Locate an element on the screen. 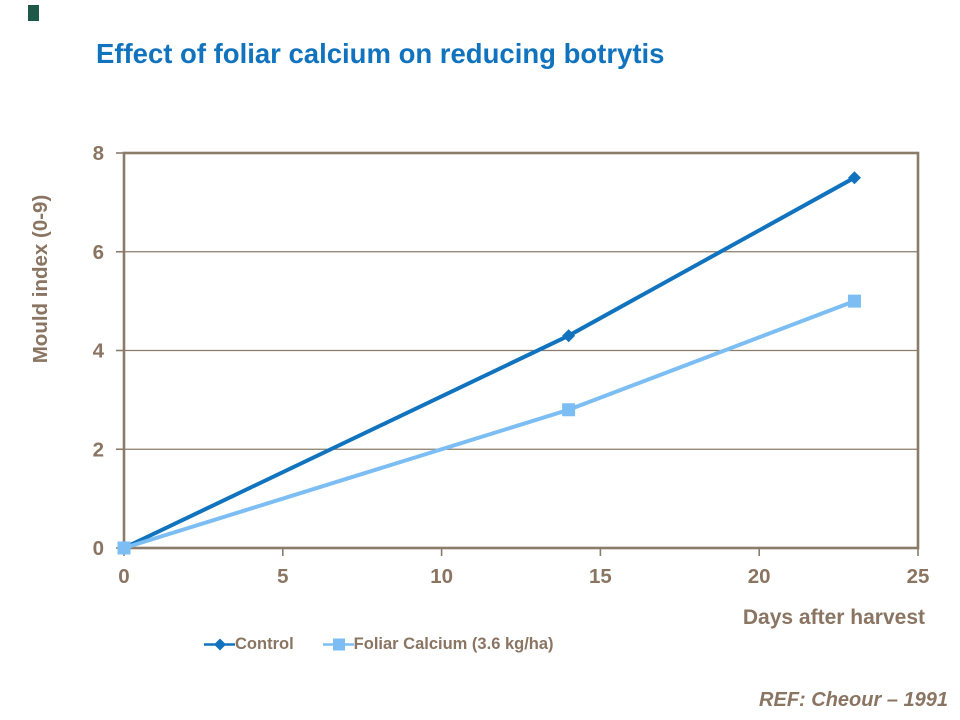 Image resolution: width=960 pixels, height=720 pixels. x-tick-label: 25 is located at coordinates (918, 576).